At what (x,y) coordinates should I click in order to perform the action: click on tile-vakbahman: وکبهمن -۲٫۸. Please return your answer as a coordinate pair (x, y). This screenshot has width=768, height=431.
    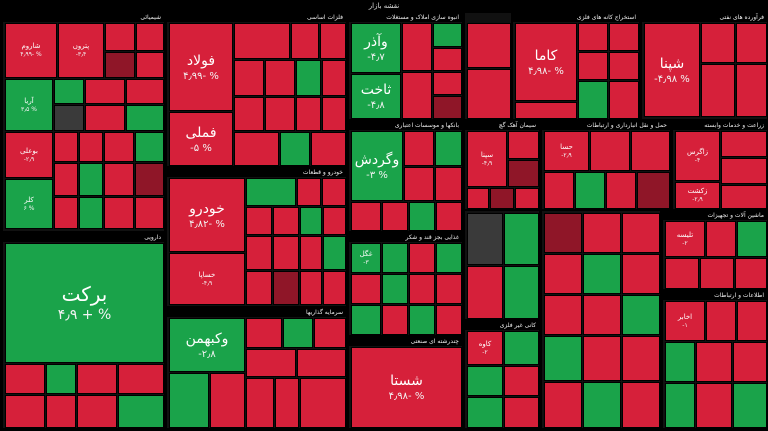
    Looking at the image, I should click on (207, 345).